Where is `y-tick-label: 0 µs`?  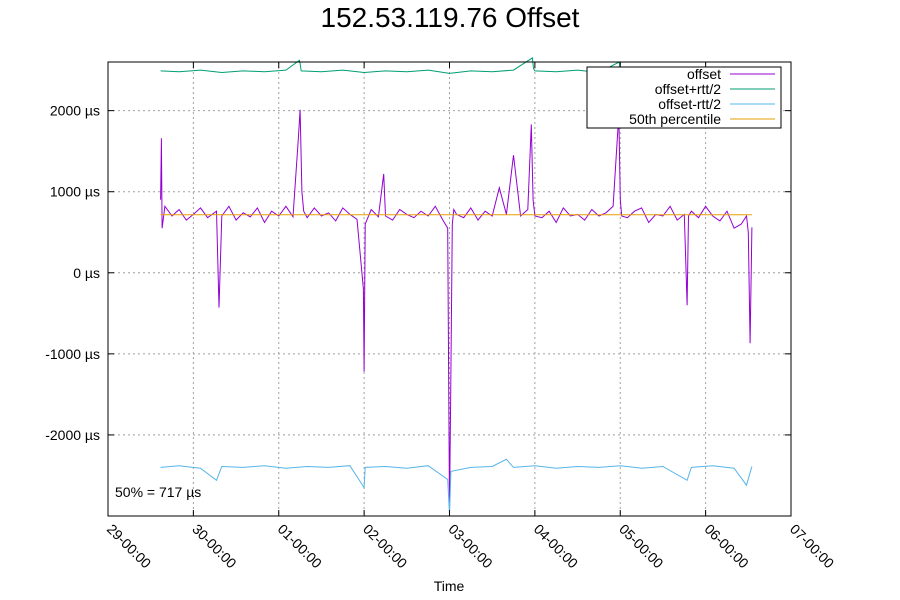
y-tick-label: 0 µs is located at coordinates (86, 273).